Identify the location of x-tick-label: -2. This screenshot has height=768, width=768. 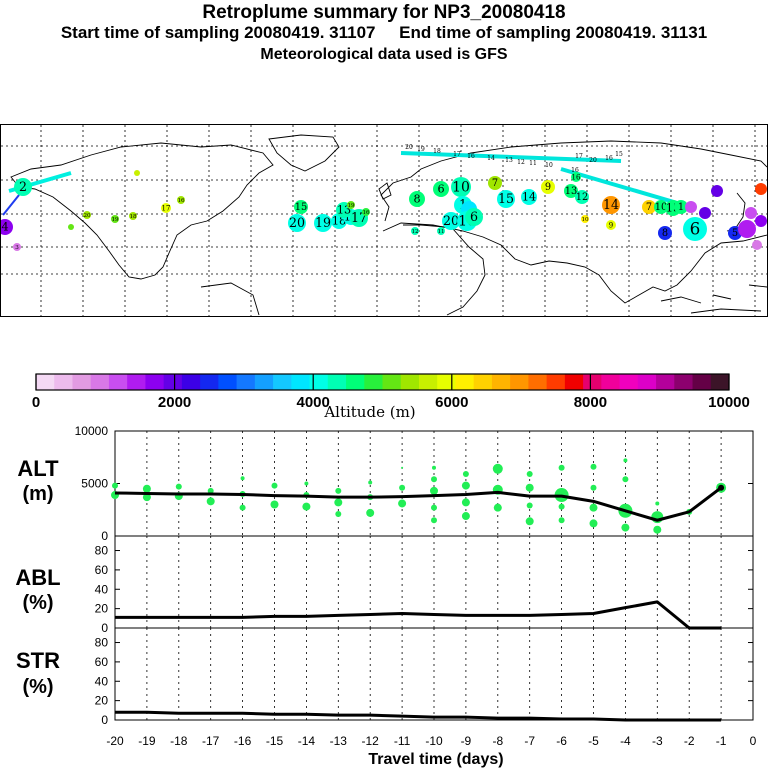
(689, 741).